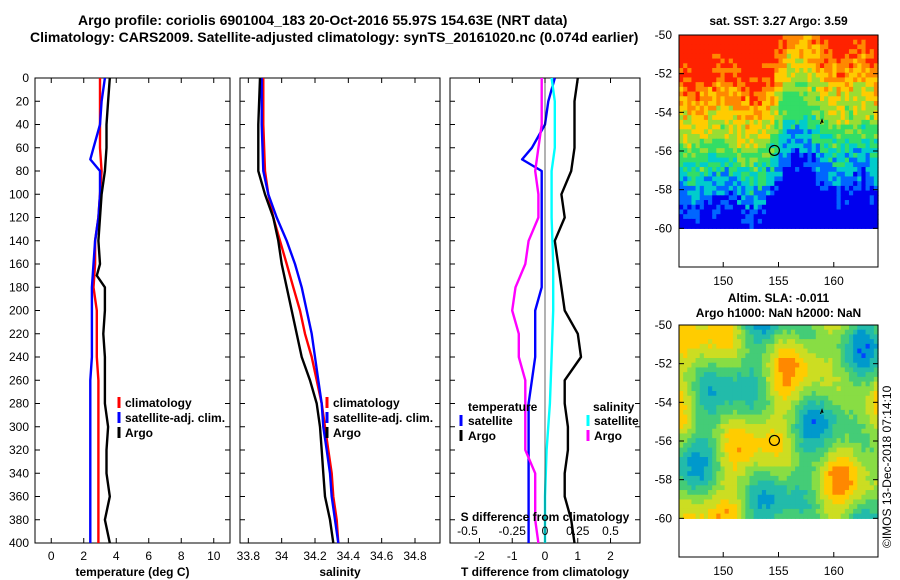 The height and width of the screenshot is (580, 900). I want to click on sst_map-cells, so click(779, 132).